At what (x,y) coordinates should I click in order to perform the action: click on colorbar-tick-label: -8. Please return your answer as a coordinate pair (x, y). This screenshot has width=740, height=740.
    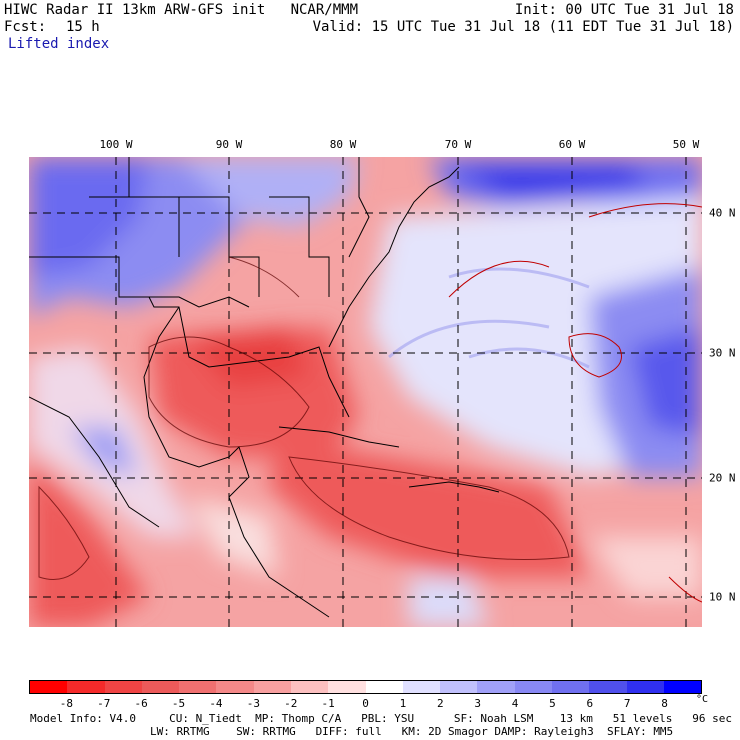
    Looking at the image, I should click on (66, 703).